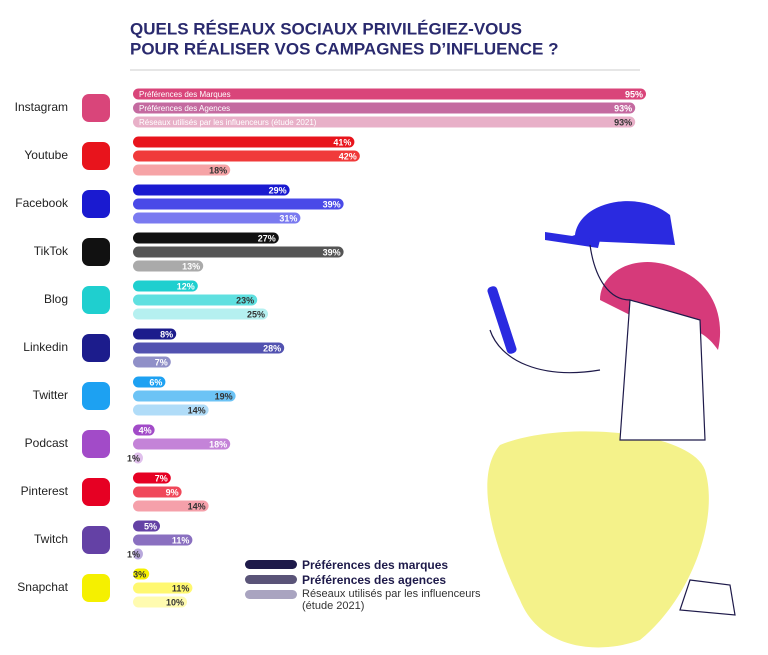 This screenshot has height=655, width=768. What do you see at coordinates (166, 334) in the screenshot?
I see `value-label: 8%` at bounding box center [166, 334].